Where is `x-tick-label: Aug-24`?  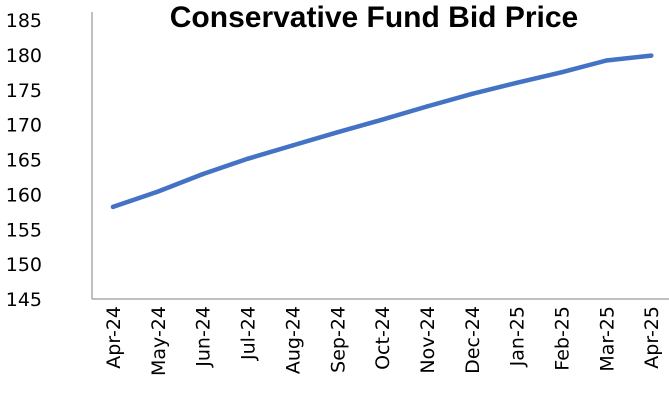 x-tick-label: Aug-24 is located at coordinates (293, 340).